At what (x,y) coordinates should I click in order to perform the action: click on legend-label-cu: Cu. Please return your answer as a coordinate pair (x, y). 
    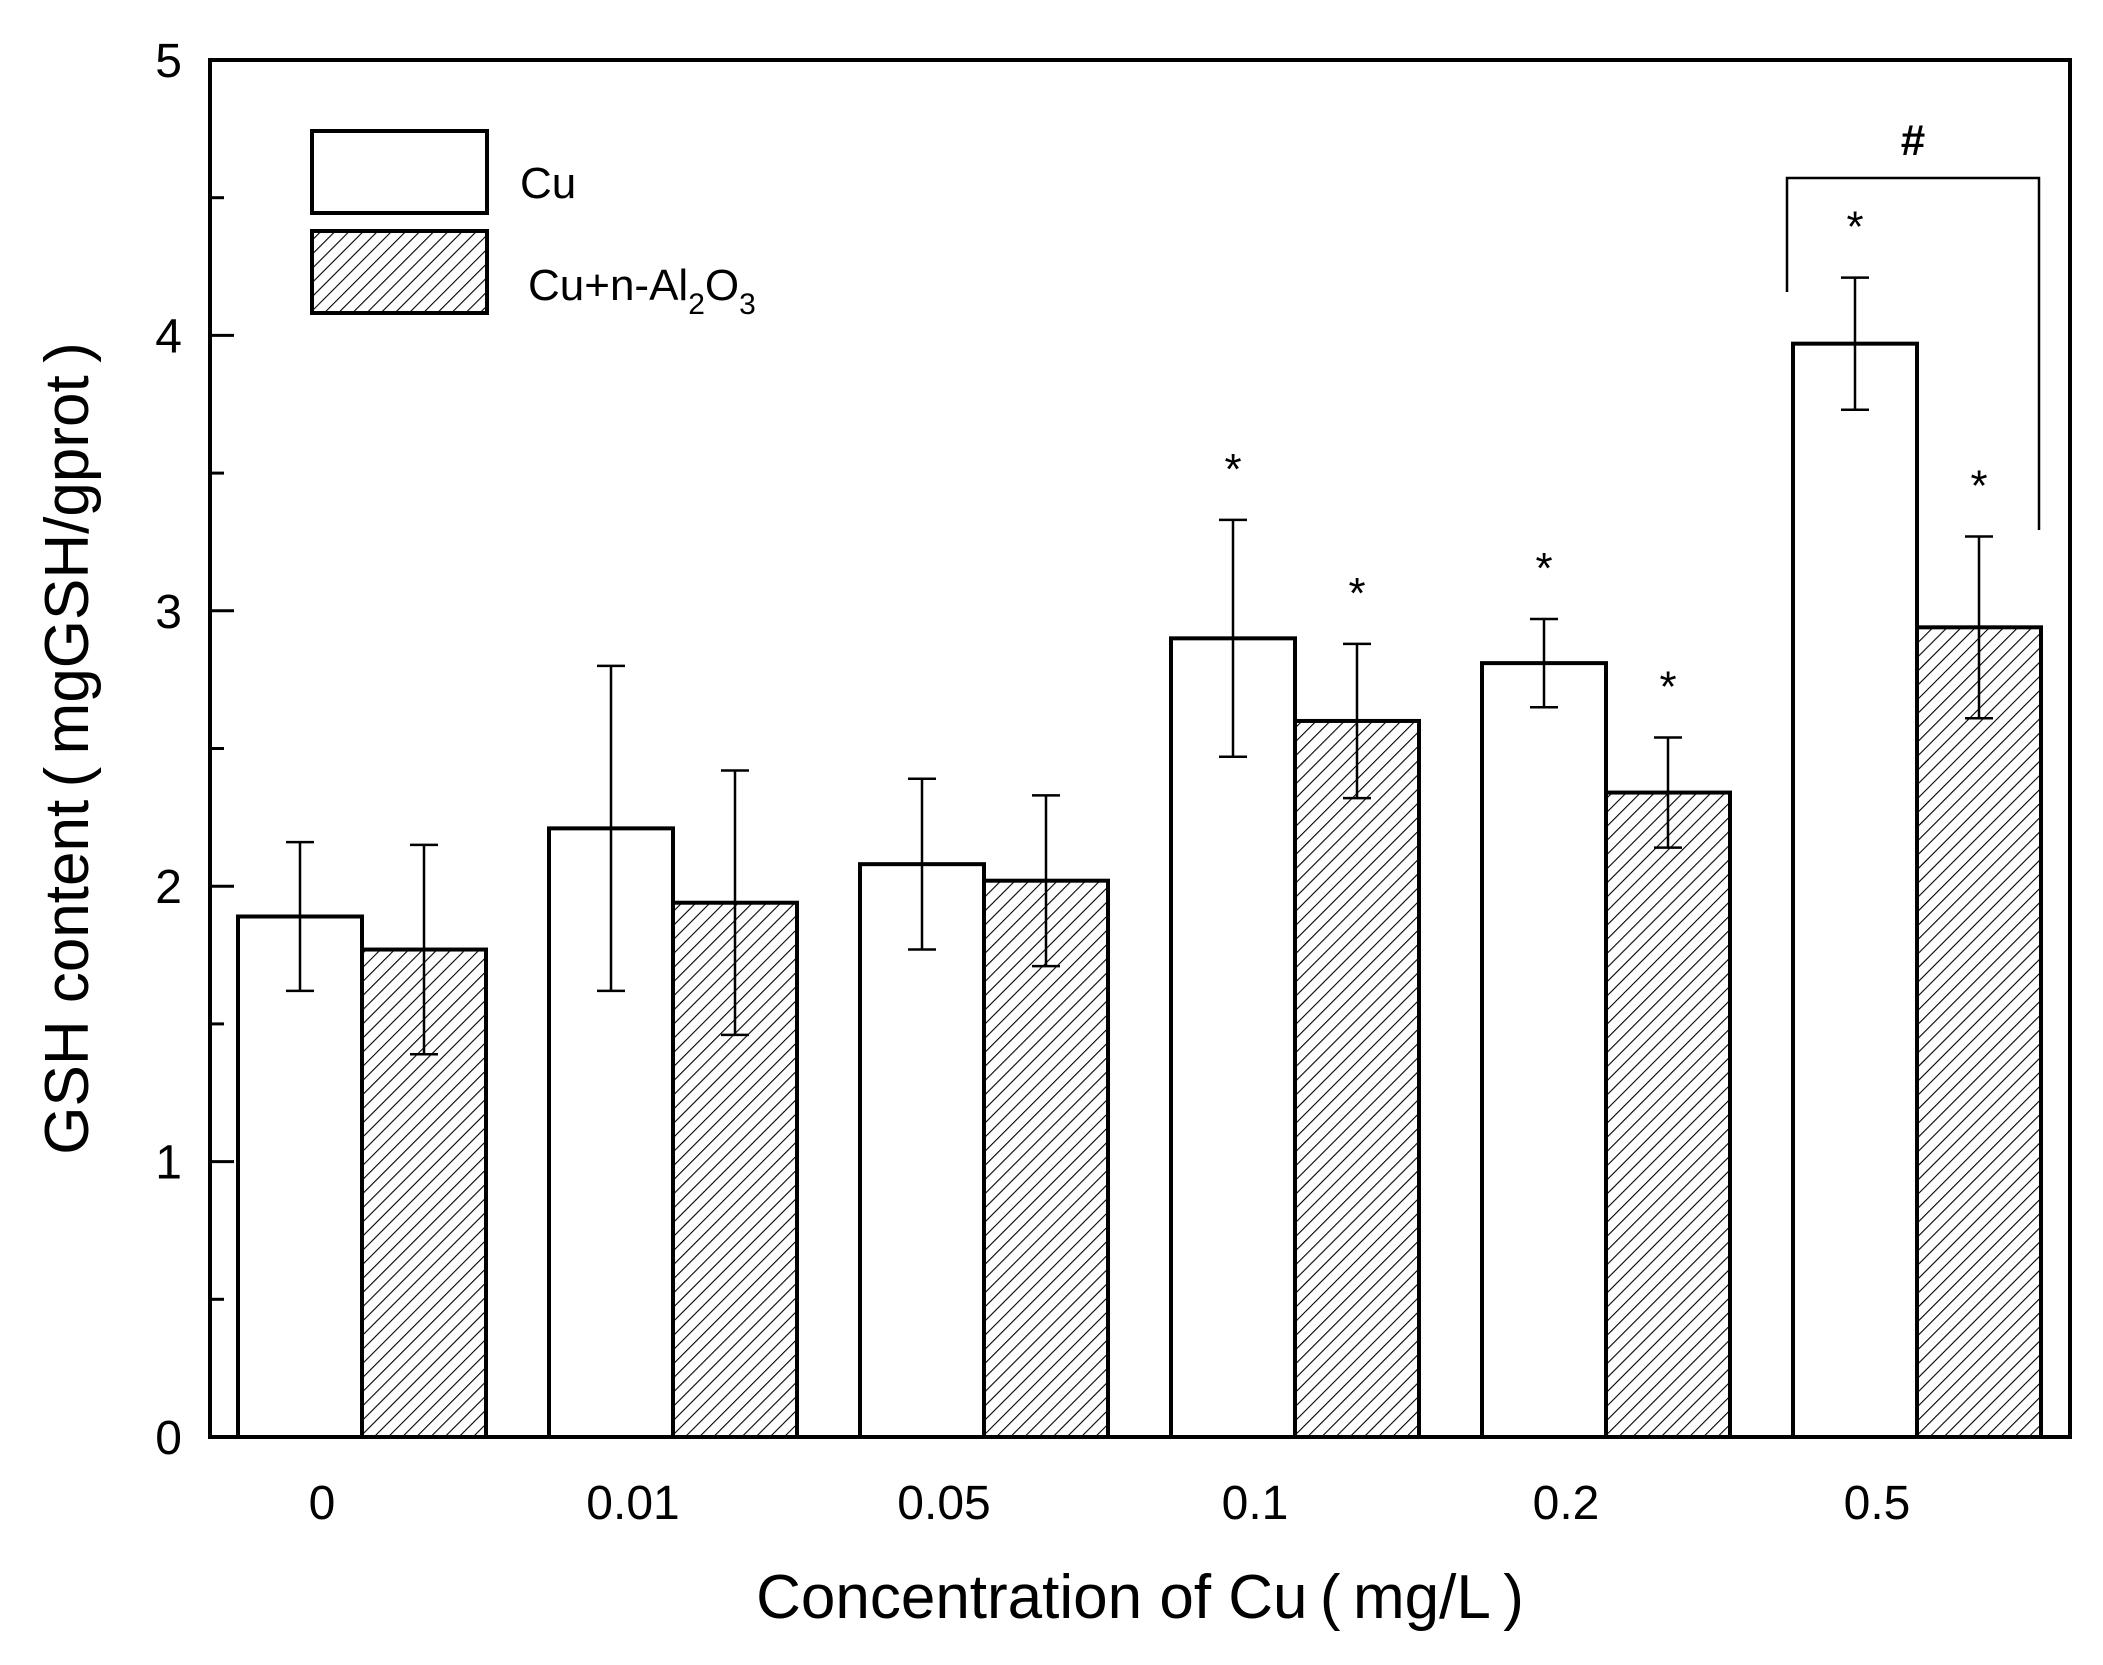
    Looking at the image, I should click on (548, 183).